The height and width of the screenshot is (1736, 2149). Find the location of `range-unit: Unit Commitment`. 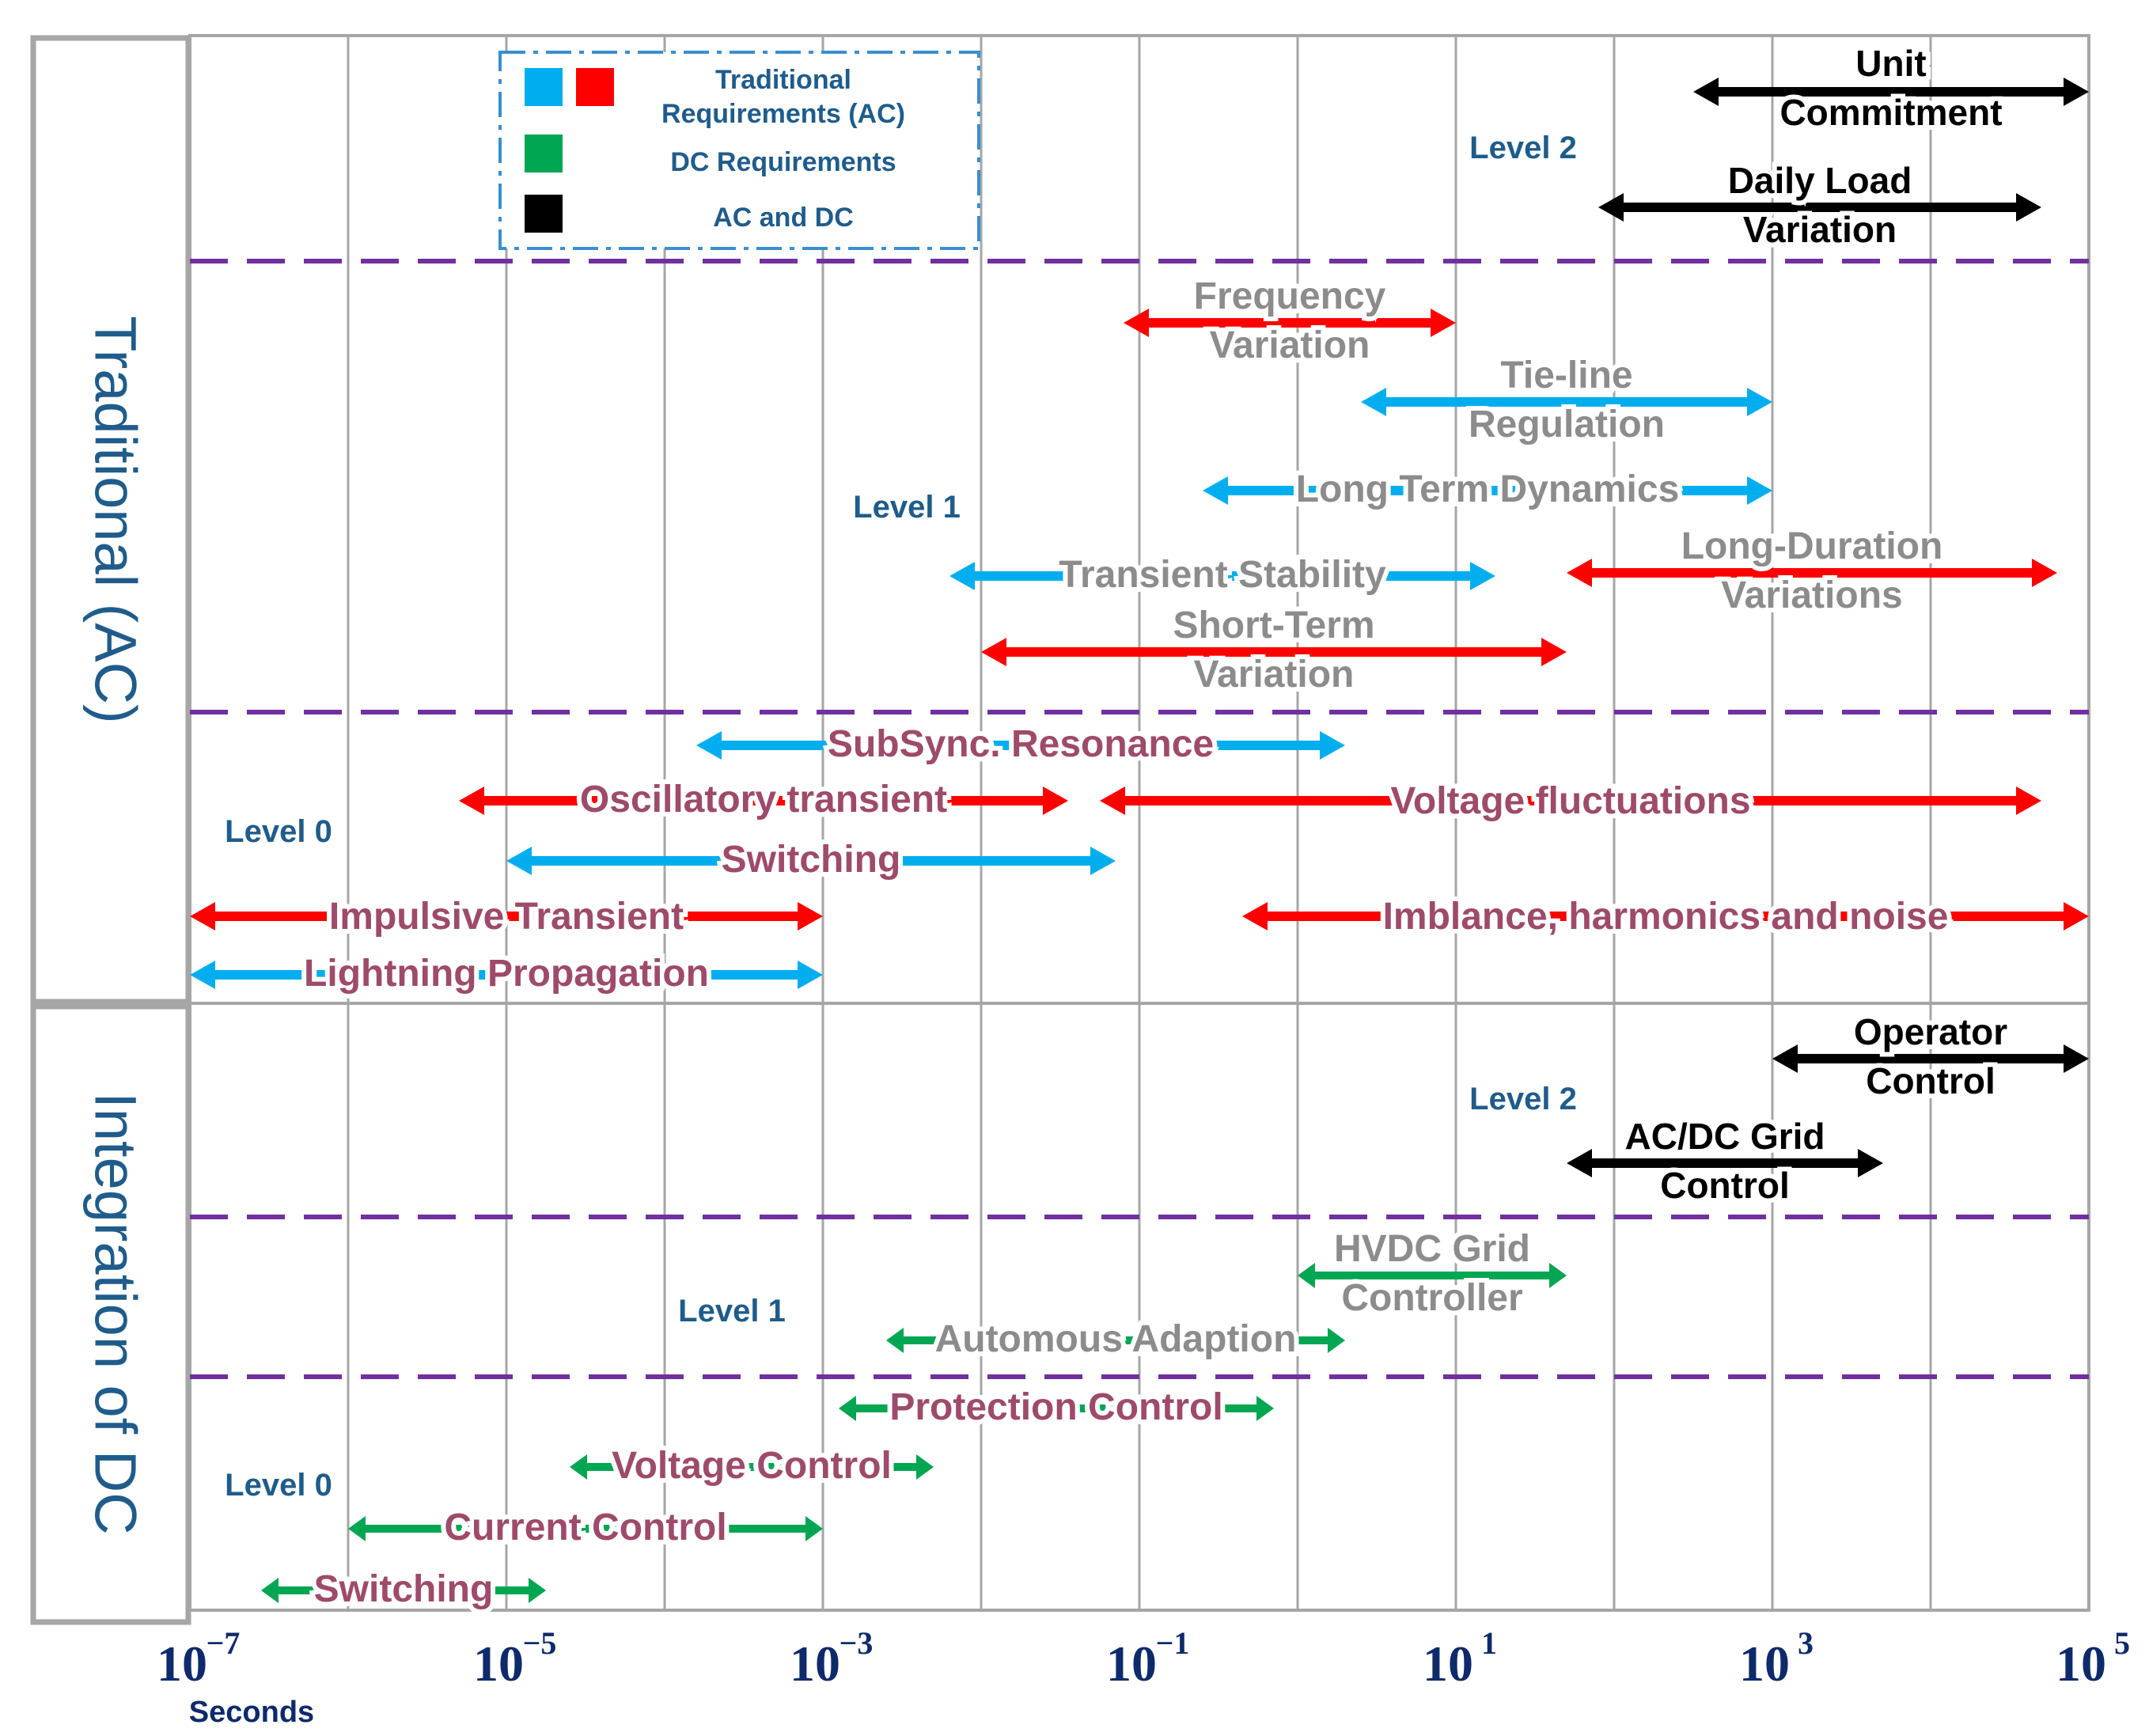

range-unit: Unit Commitment is located at coordinates (1891, 88).